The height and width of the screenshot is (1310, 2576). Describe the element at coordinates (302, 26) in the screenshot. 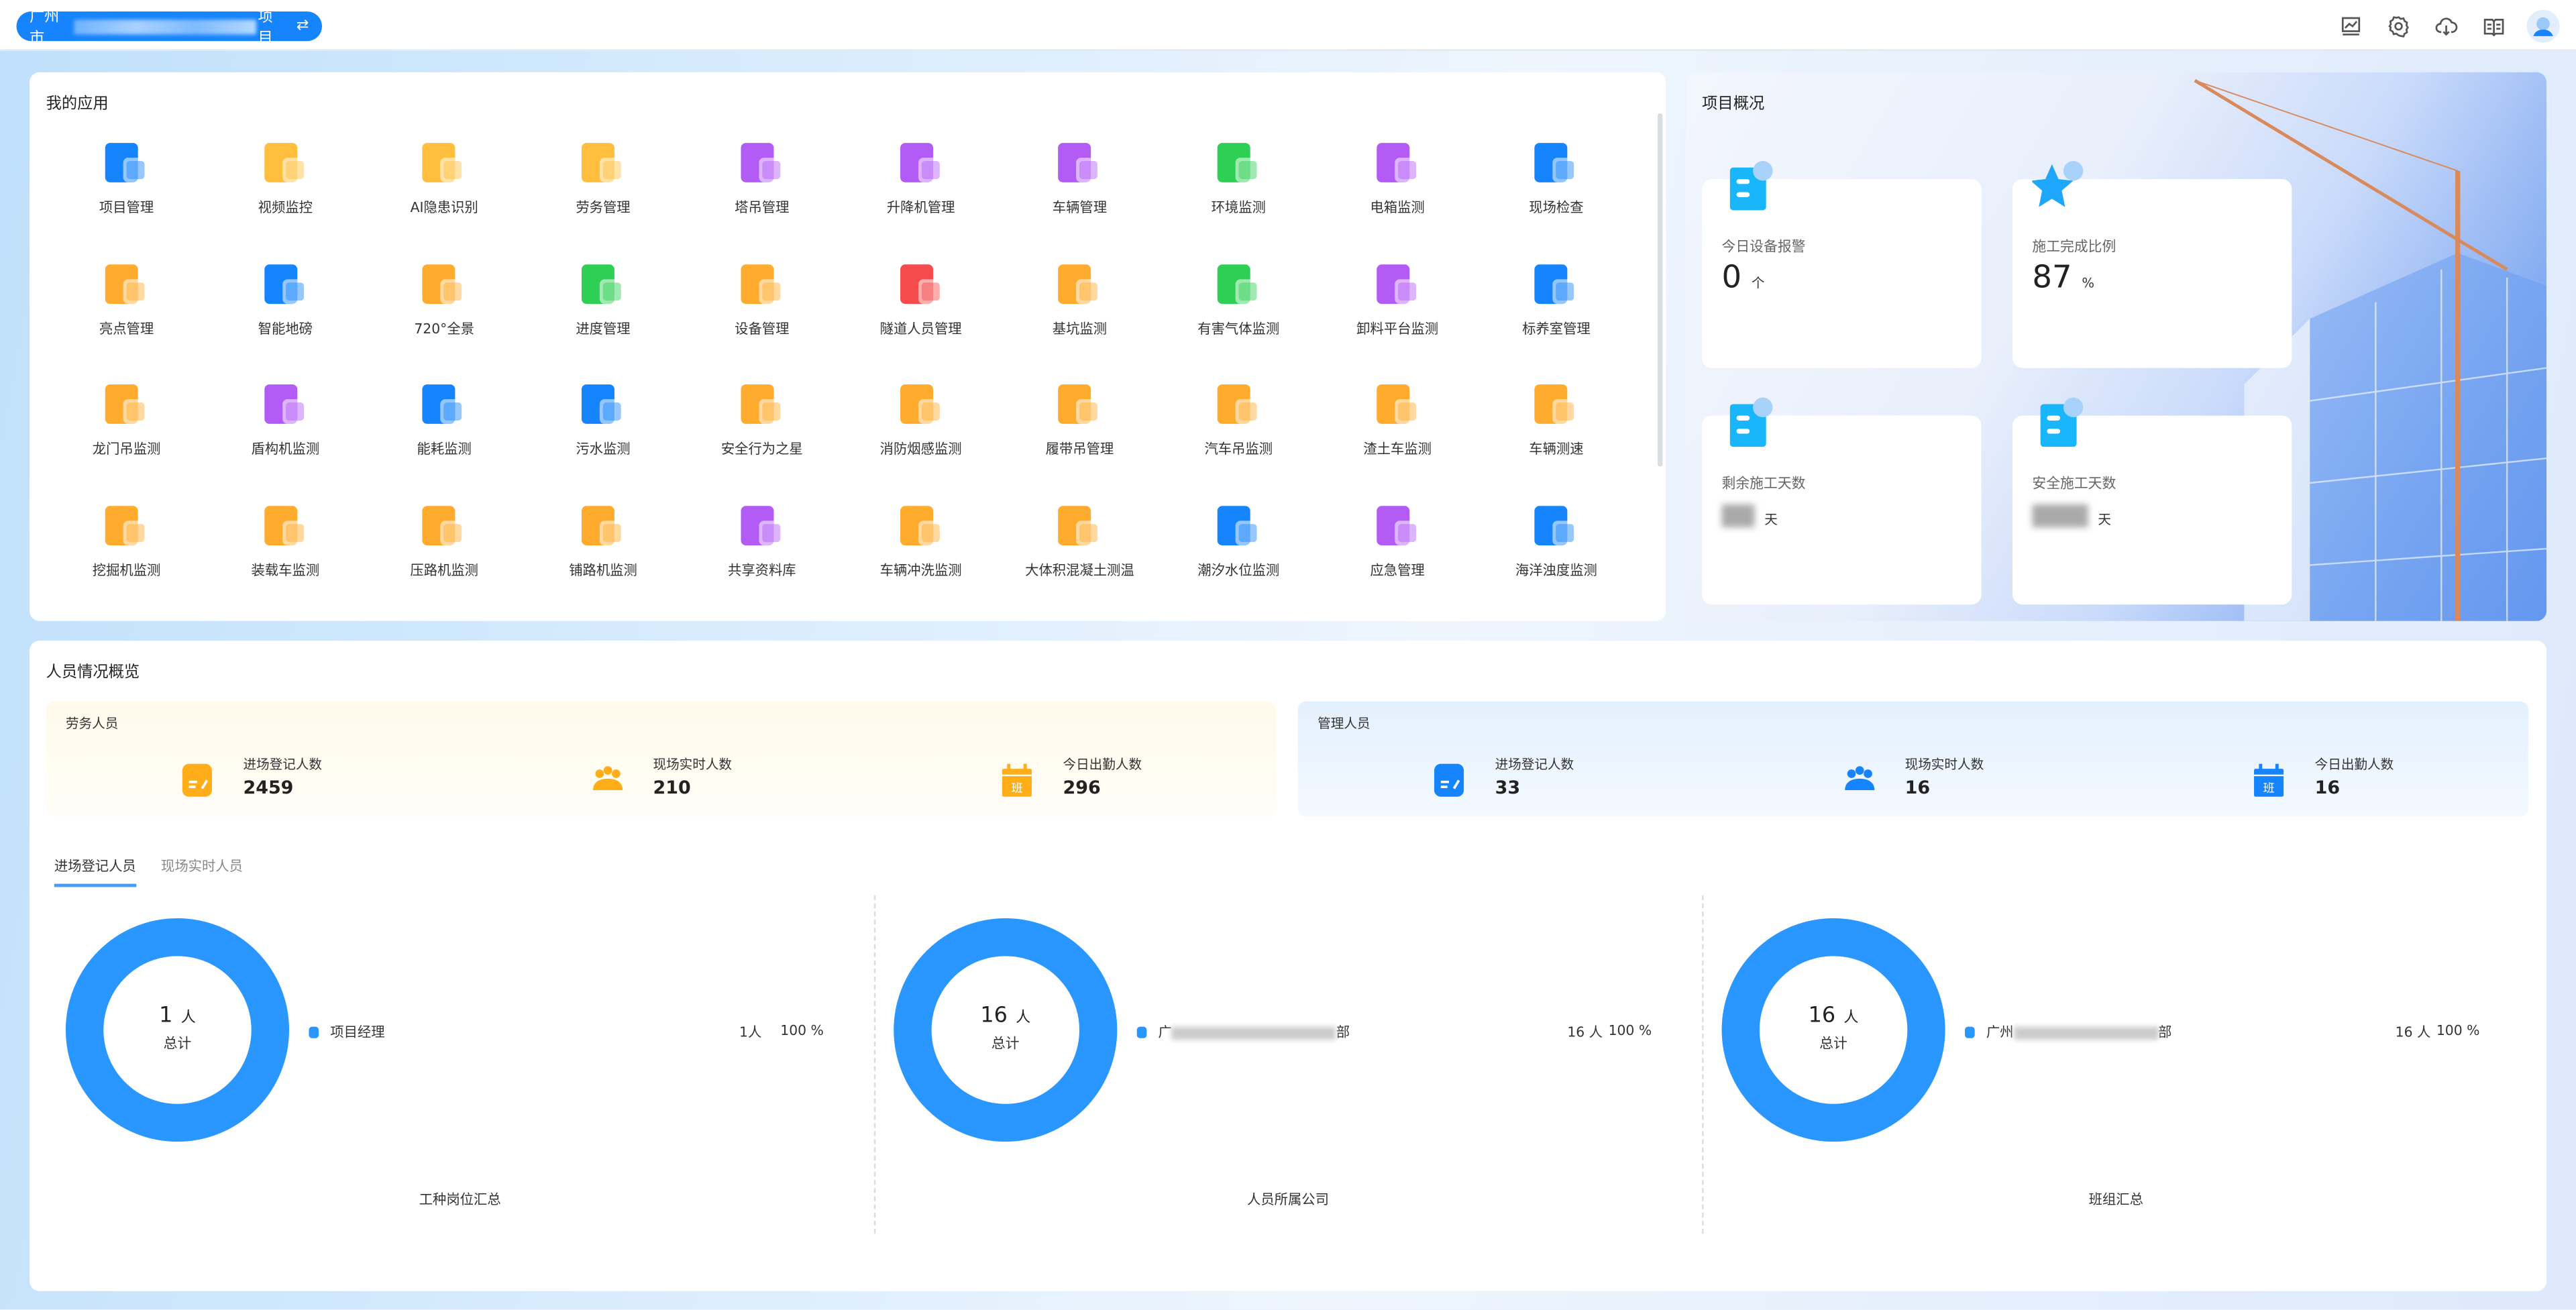

I see `swap-icon: ⇄` at that location.